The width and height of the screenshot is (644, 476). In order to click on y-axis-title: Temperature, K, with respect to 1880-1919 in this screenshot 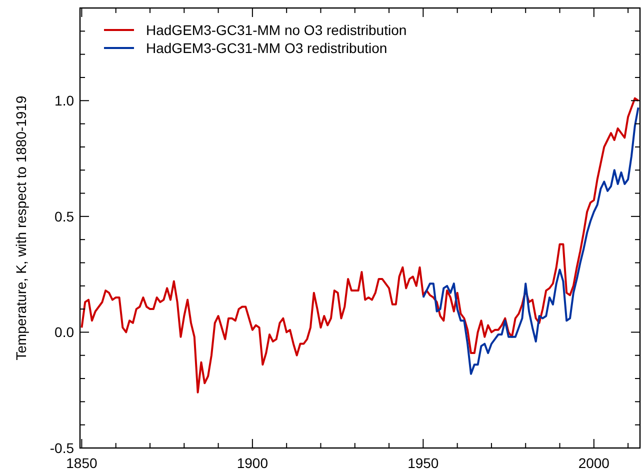, I will do `click(21, 227)`.